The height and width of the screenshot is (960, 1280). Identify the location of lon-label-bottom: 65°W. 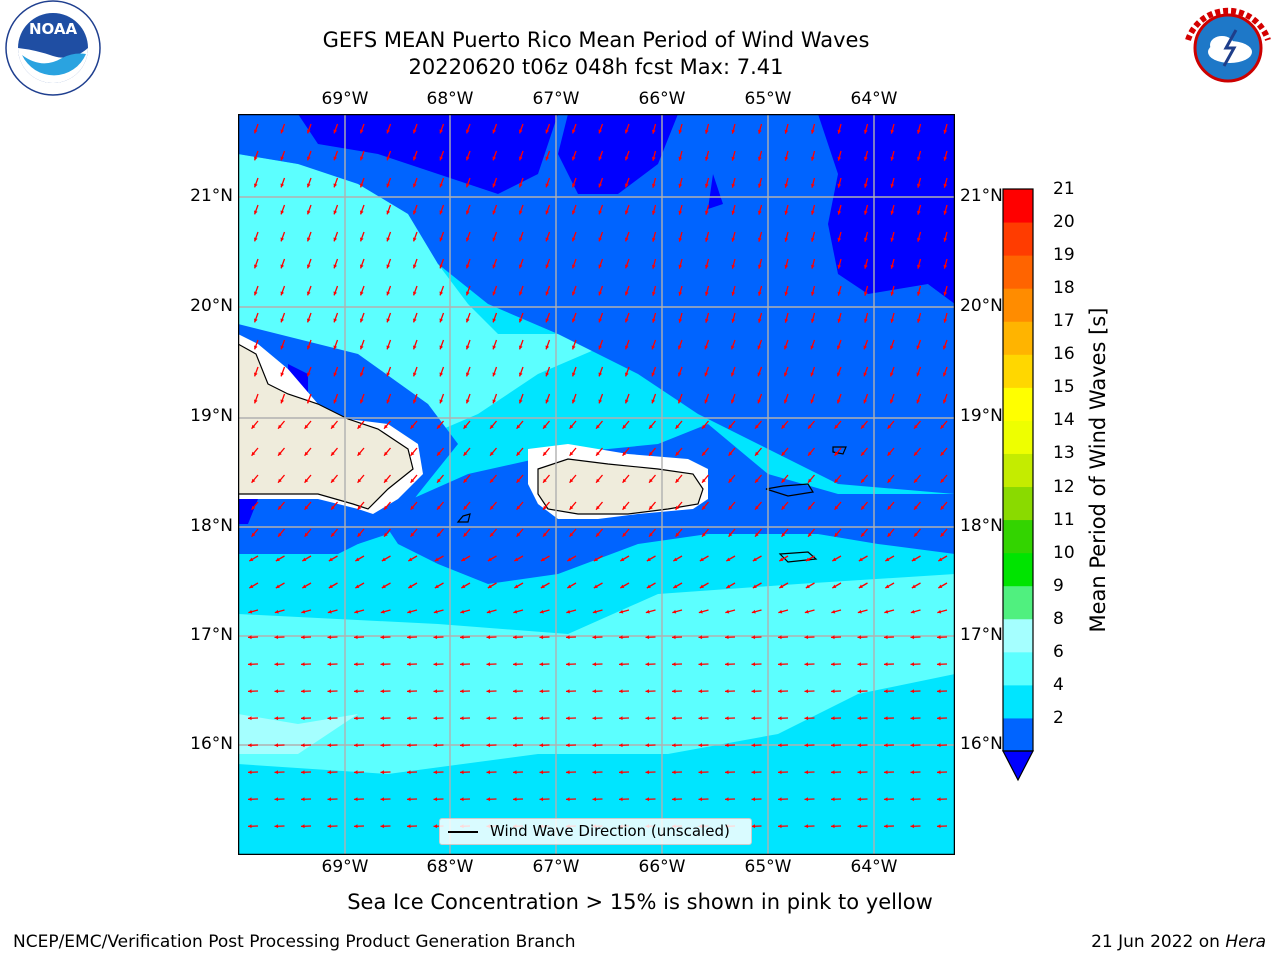
(768, 867).